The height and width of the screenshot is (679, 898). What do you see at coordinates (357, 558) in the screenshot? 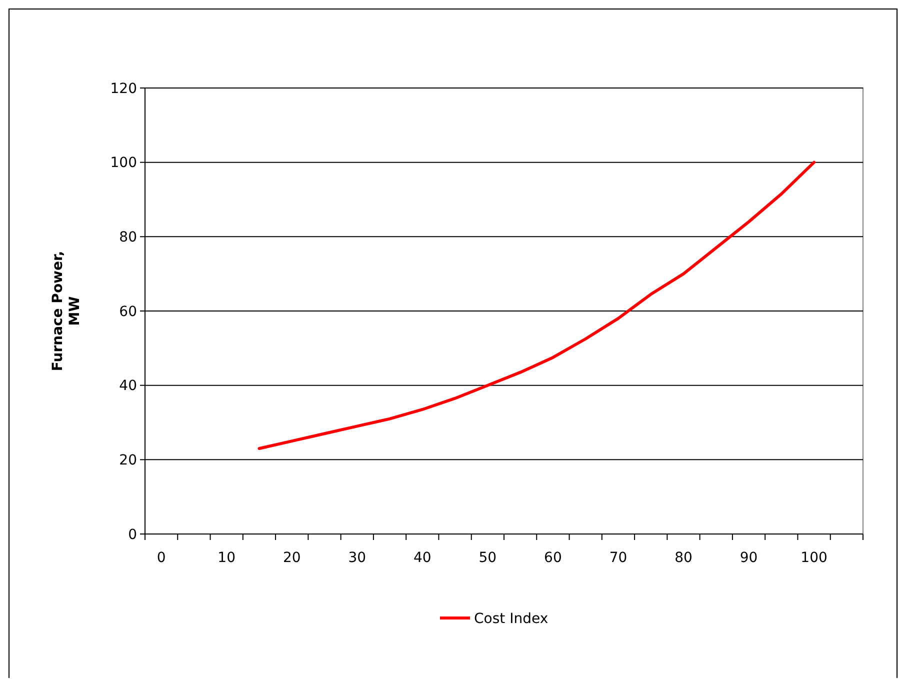
I see `x-tick-label: 30` at bounding box center [357, 558].